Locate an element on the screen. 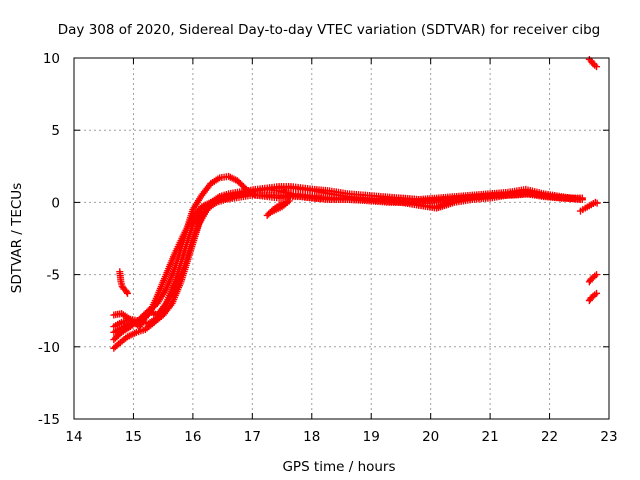 Image resolution: width=640 pixels, height=480 pixels. series-late-zero is located at coordinates (588, 206).